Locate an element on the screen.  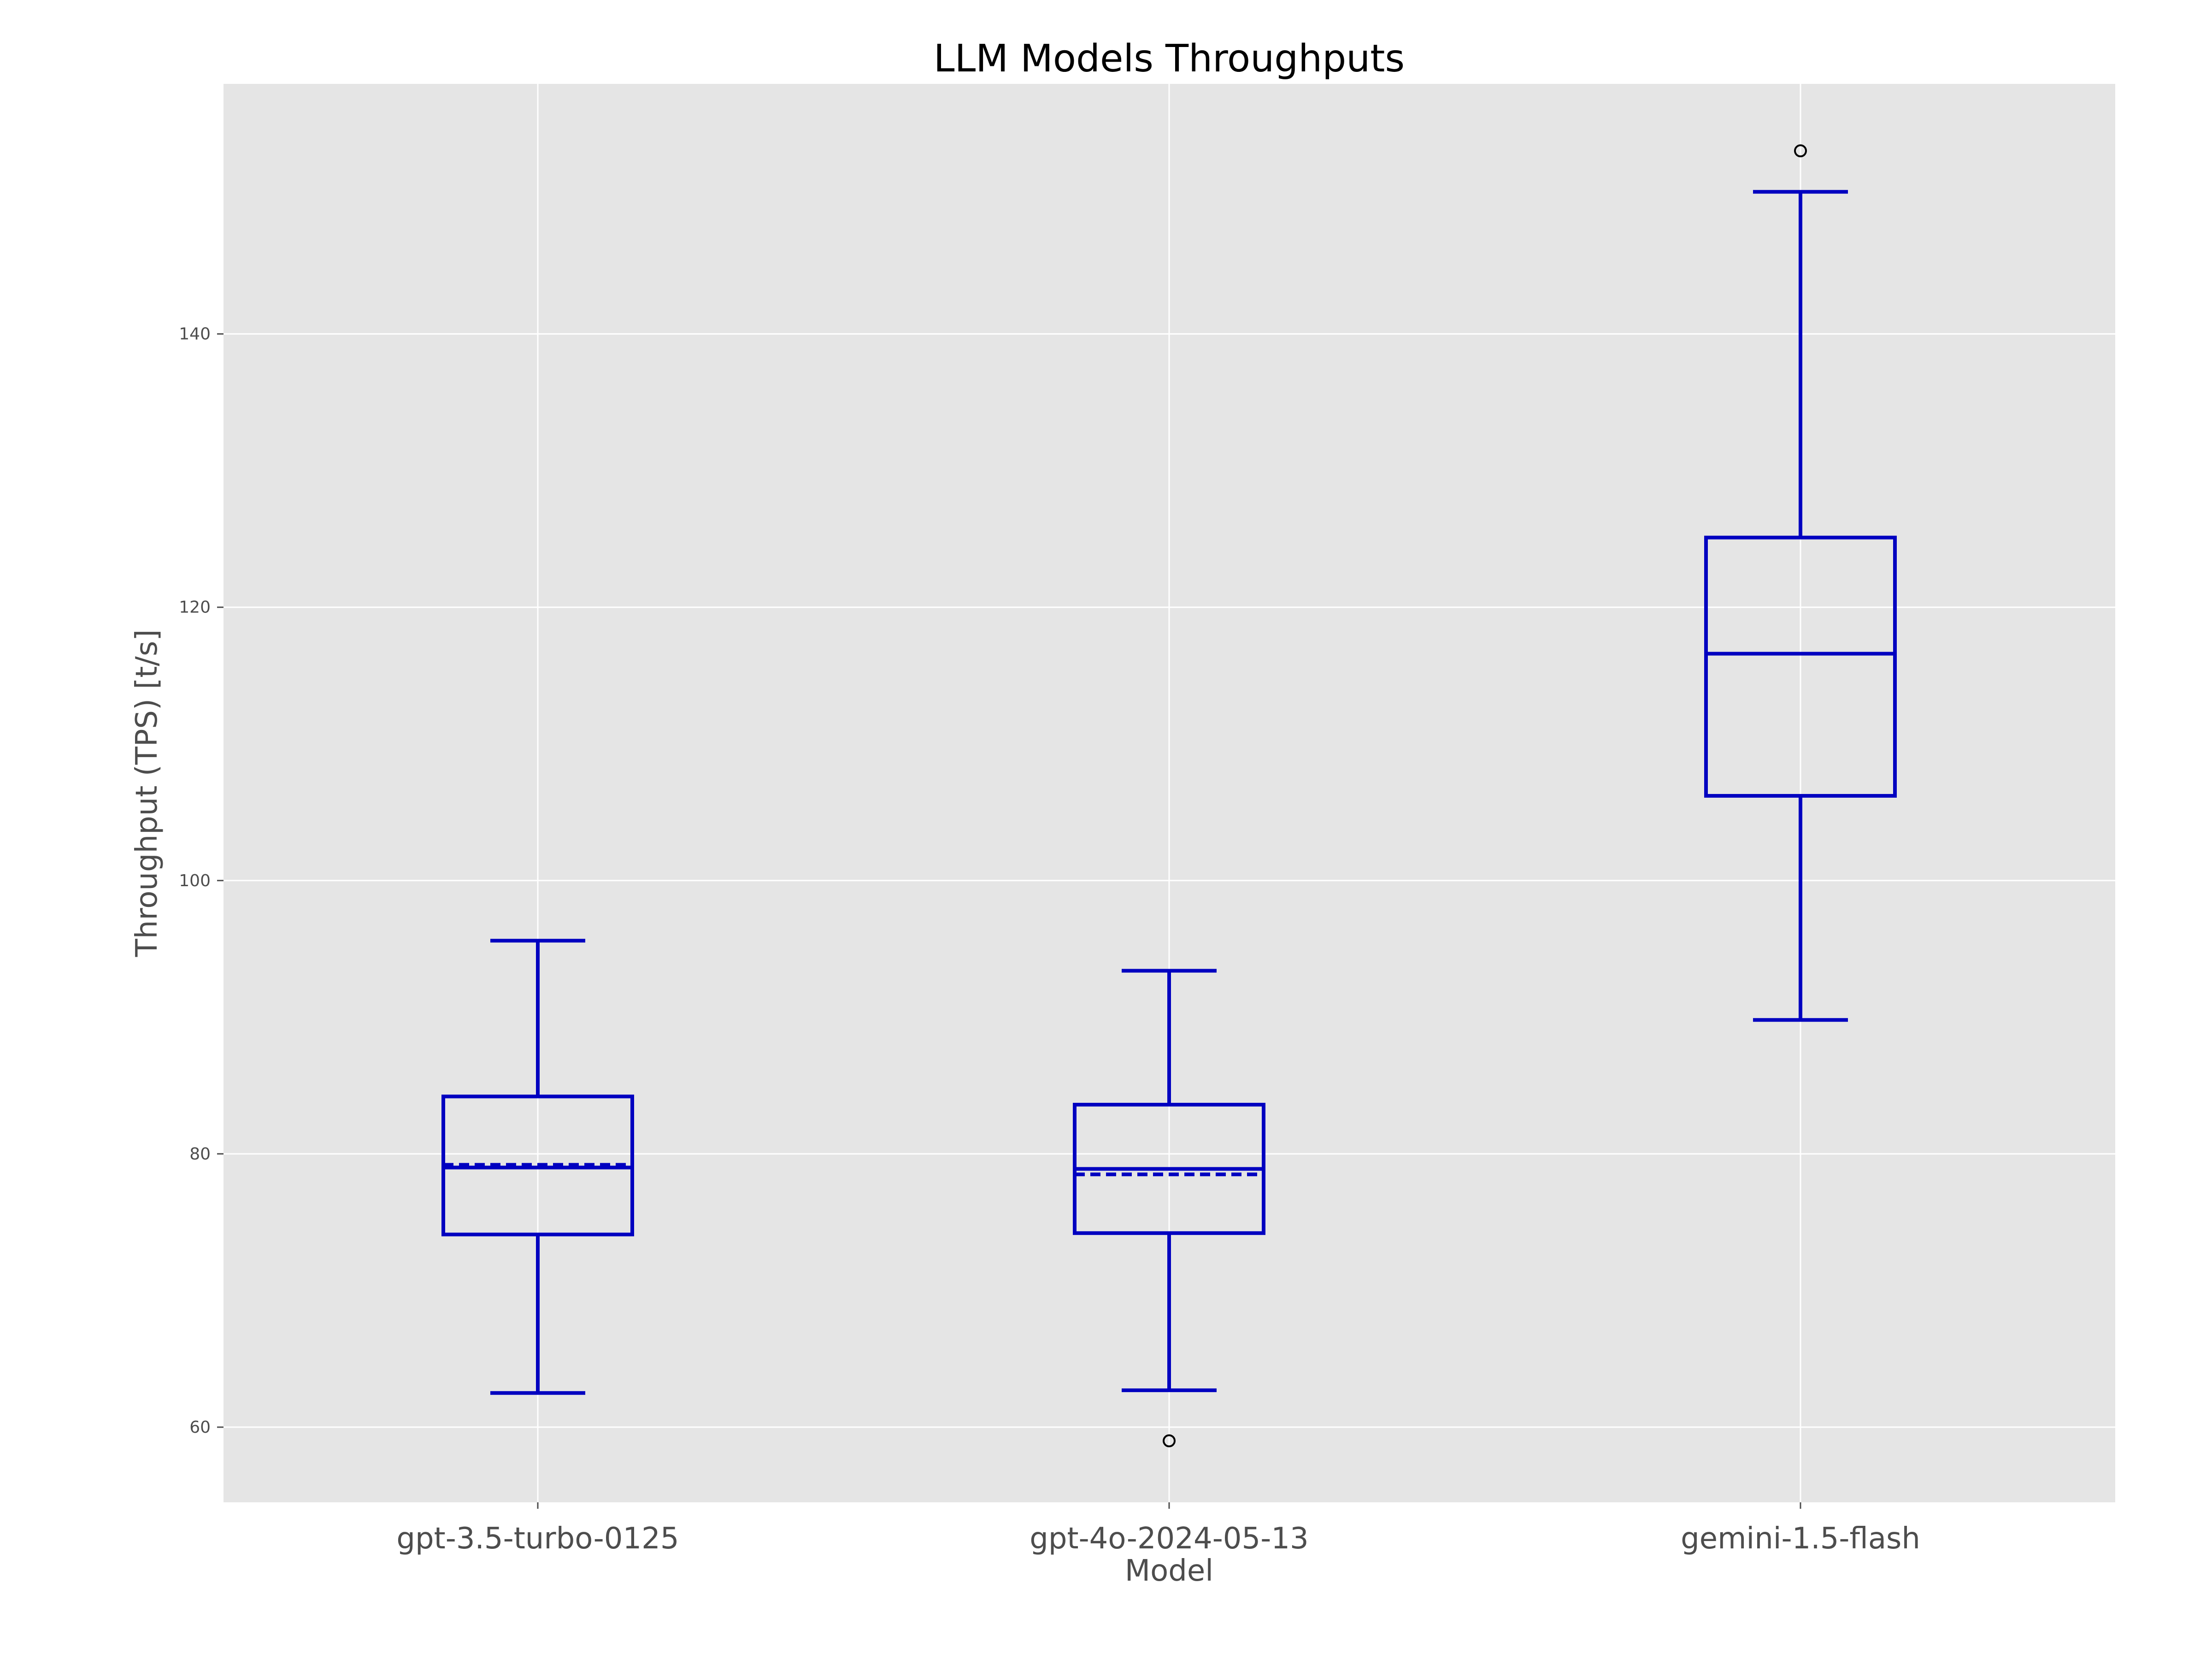
x-tick-label: gemini-1.5-flash is located at coordinates (1800, 1539).